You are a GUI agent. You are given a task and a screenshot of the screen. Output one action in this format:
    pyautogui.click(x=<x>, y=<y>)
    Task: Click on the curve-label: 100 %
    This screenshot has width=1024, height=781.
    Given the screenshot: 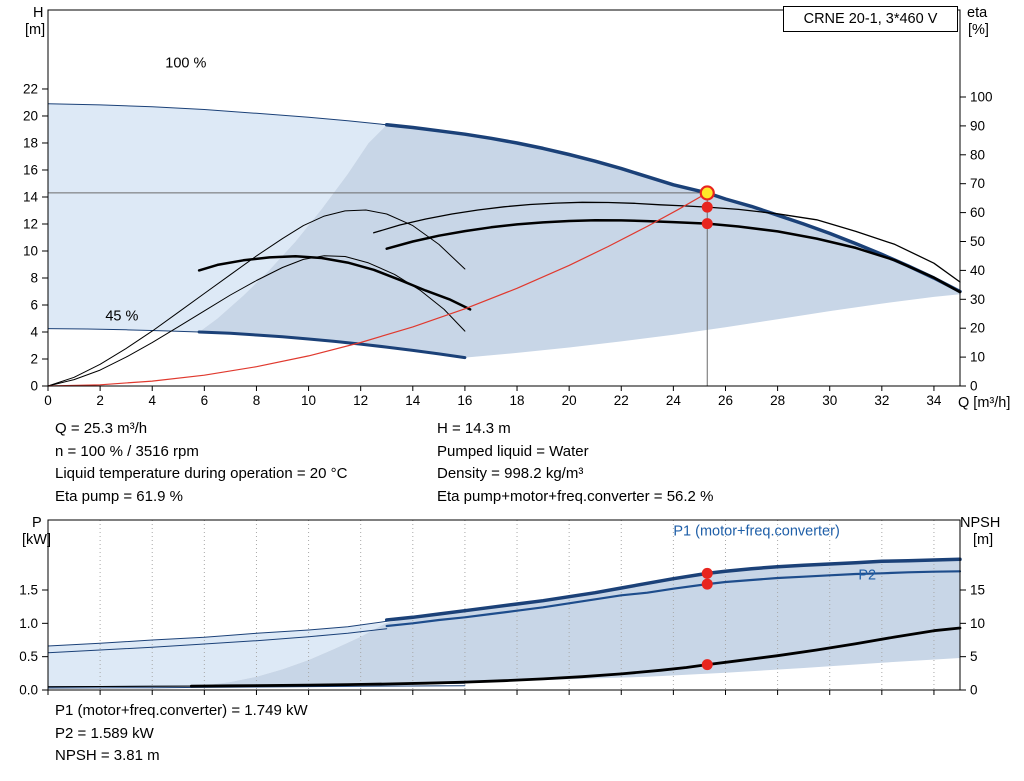 What is the action you would take?
    pyautogui.click(x=185, y=63)
    